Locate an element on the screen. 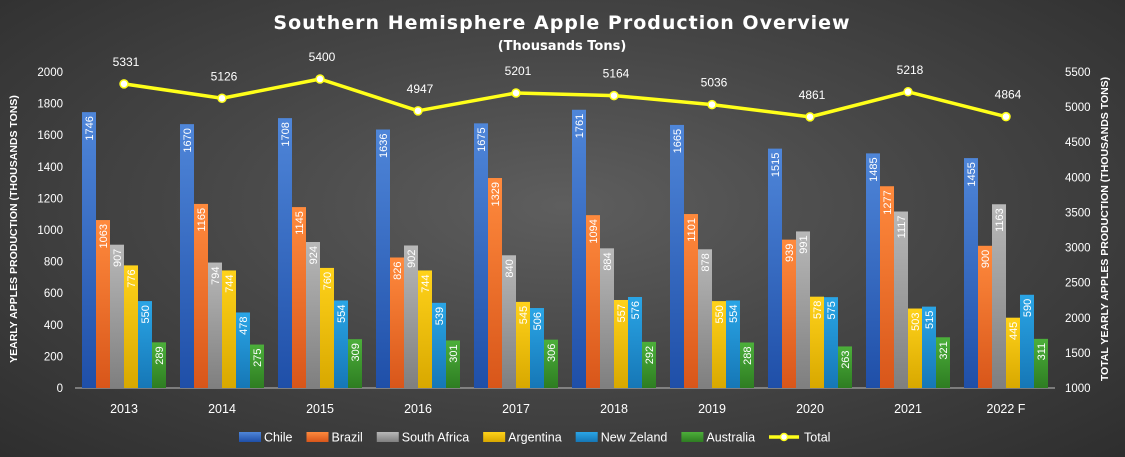  bar-value-label: 1163 is located at coordinates (1000, 220).